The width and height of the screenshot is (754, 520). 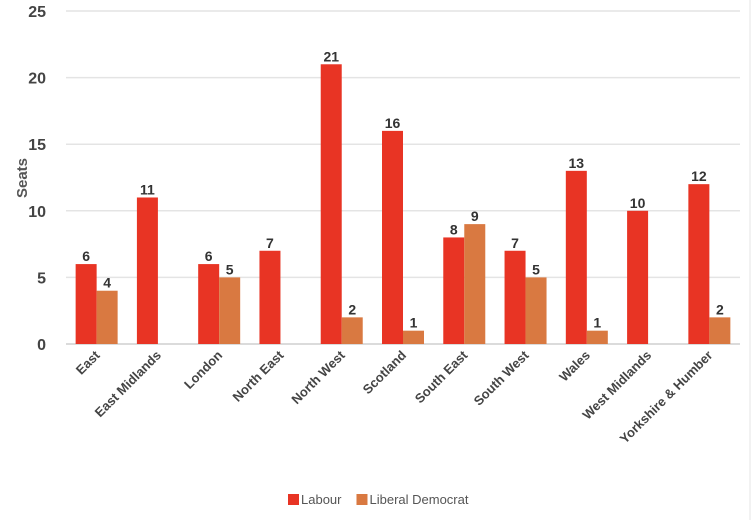 I want to click on data-label: 16, so click(x=393, y=123).